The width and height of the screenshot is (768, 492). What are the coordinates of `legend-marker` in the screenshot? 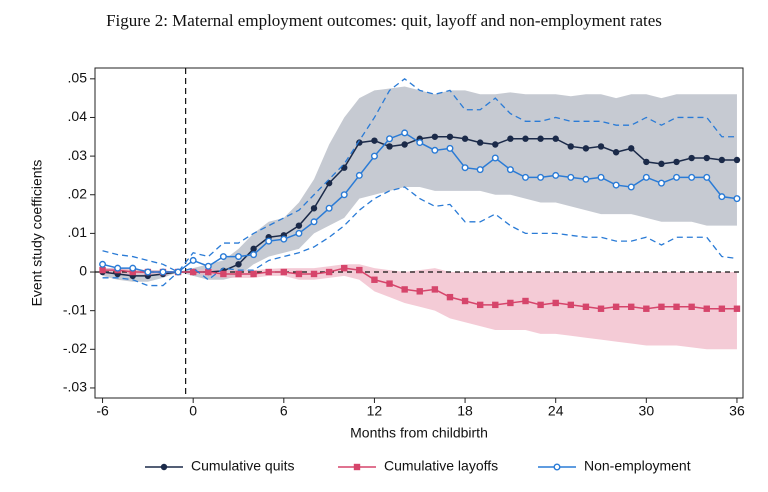 It's located at (357, 467).